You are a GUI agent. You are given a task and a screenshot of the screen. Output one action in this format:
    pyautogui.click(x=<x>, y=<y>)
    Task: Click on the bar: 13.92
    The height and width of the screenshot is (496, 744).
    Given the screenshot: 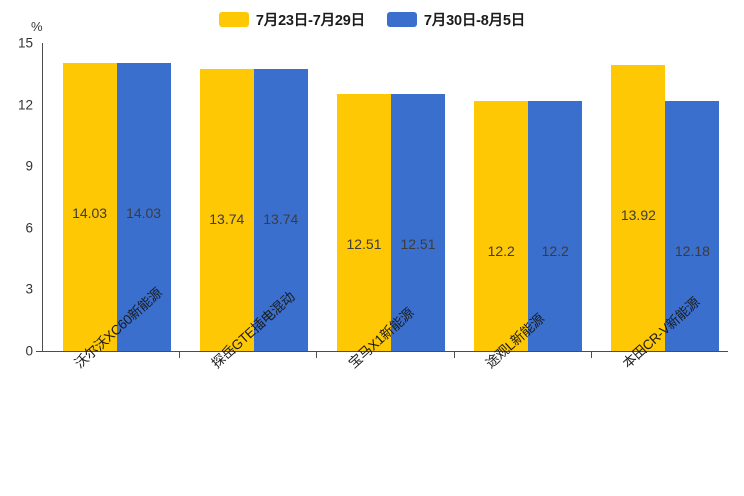 What is the action you would take?
    pyautogui.click(x=638, y=208)
    